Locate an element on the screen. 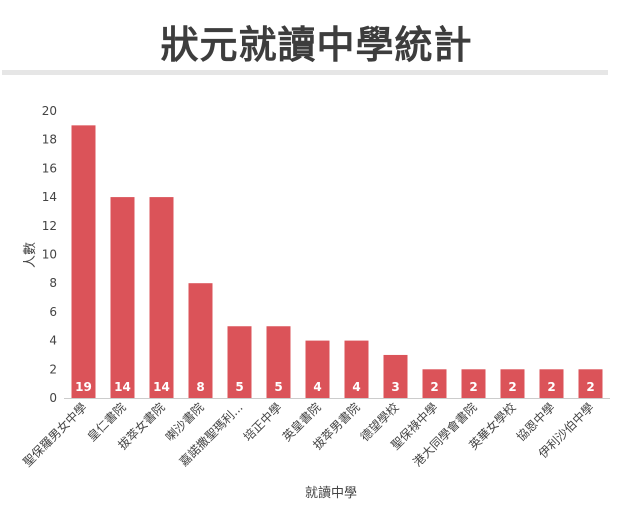 The image size is (633, 514). y-tick-label: 10 is located at coordinates (49, 255).